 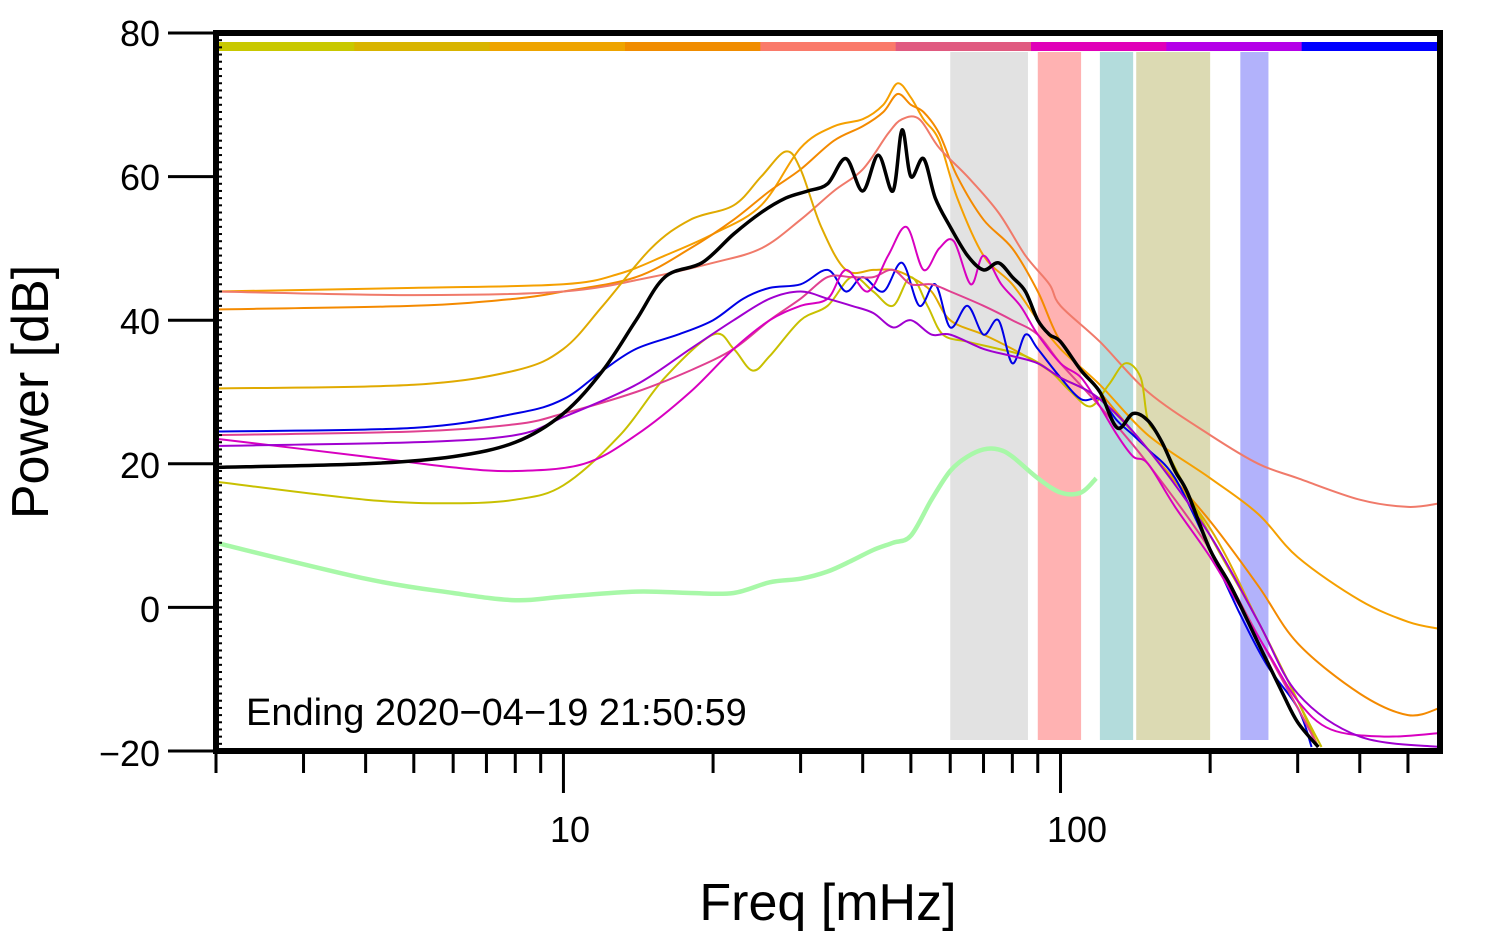 I want to click on y-ticks, so click(x=192, y=392).